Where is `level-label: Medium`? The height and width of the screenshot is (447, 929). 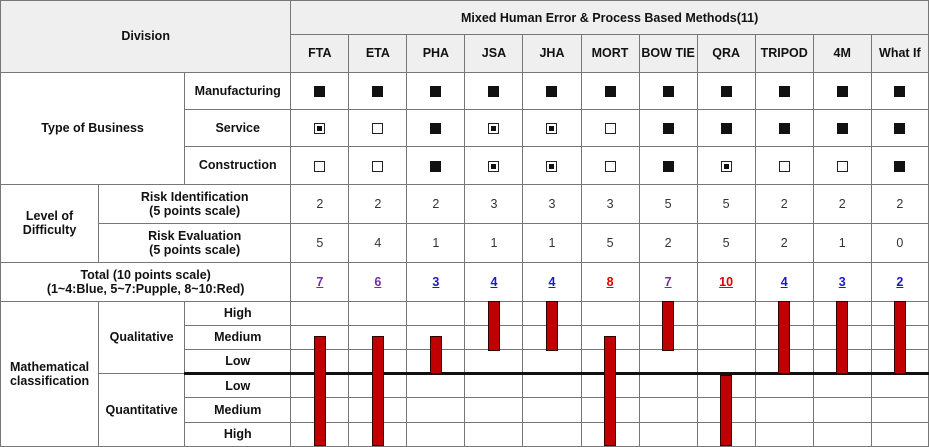
level-label: Medium is located at coordinates (238, 410).